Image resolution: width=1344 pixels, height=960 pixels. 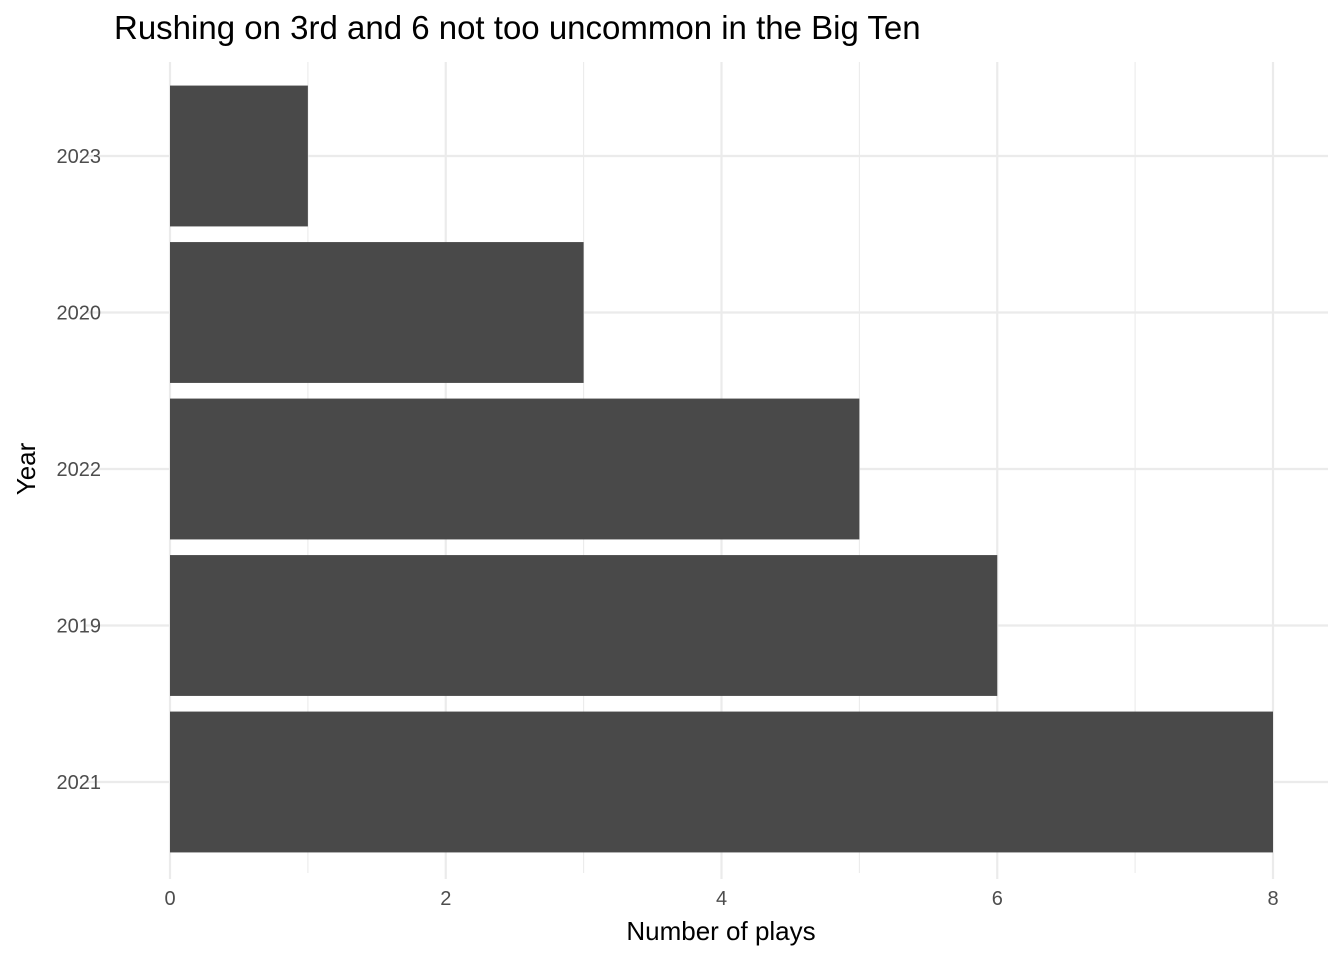 What do you see at coordinates (26, 468) in the screenshot?
I see `y-axis-title: Year` at bounding box center [26, 468].